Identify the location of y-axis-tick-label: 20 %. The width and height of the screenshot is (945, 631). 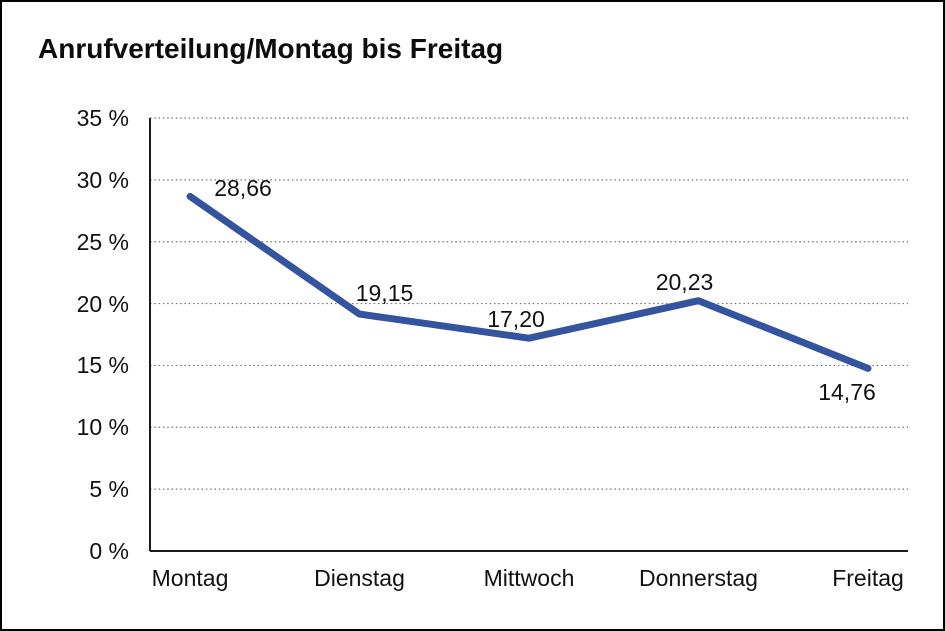
(102, 303).